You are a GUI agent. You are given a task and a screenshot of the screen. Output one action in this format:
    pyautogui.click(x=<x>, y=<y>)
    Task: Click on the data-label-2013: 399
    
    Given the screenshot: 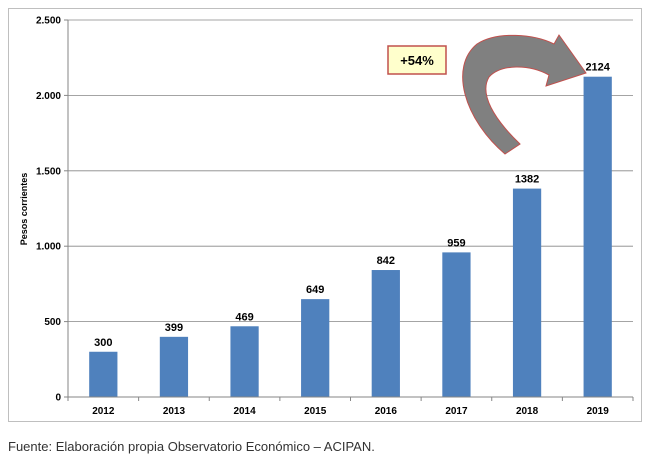 What is the action you would take?
    pyautogui.click(x=174, y=328)
    